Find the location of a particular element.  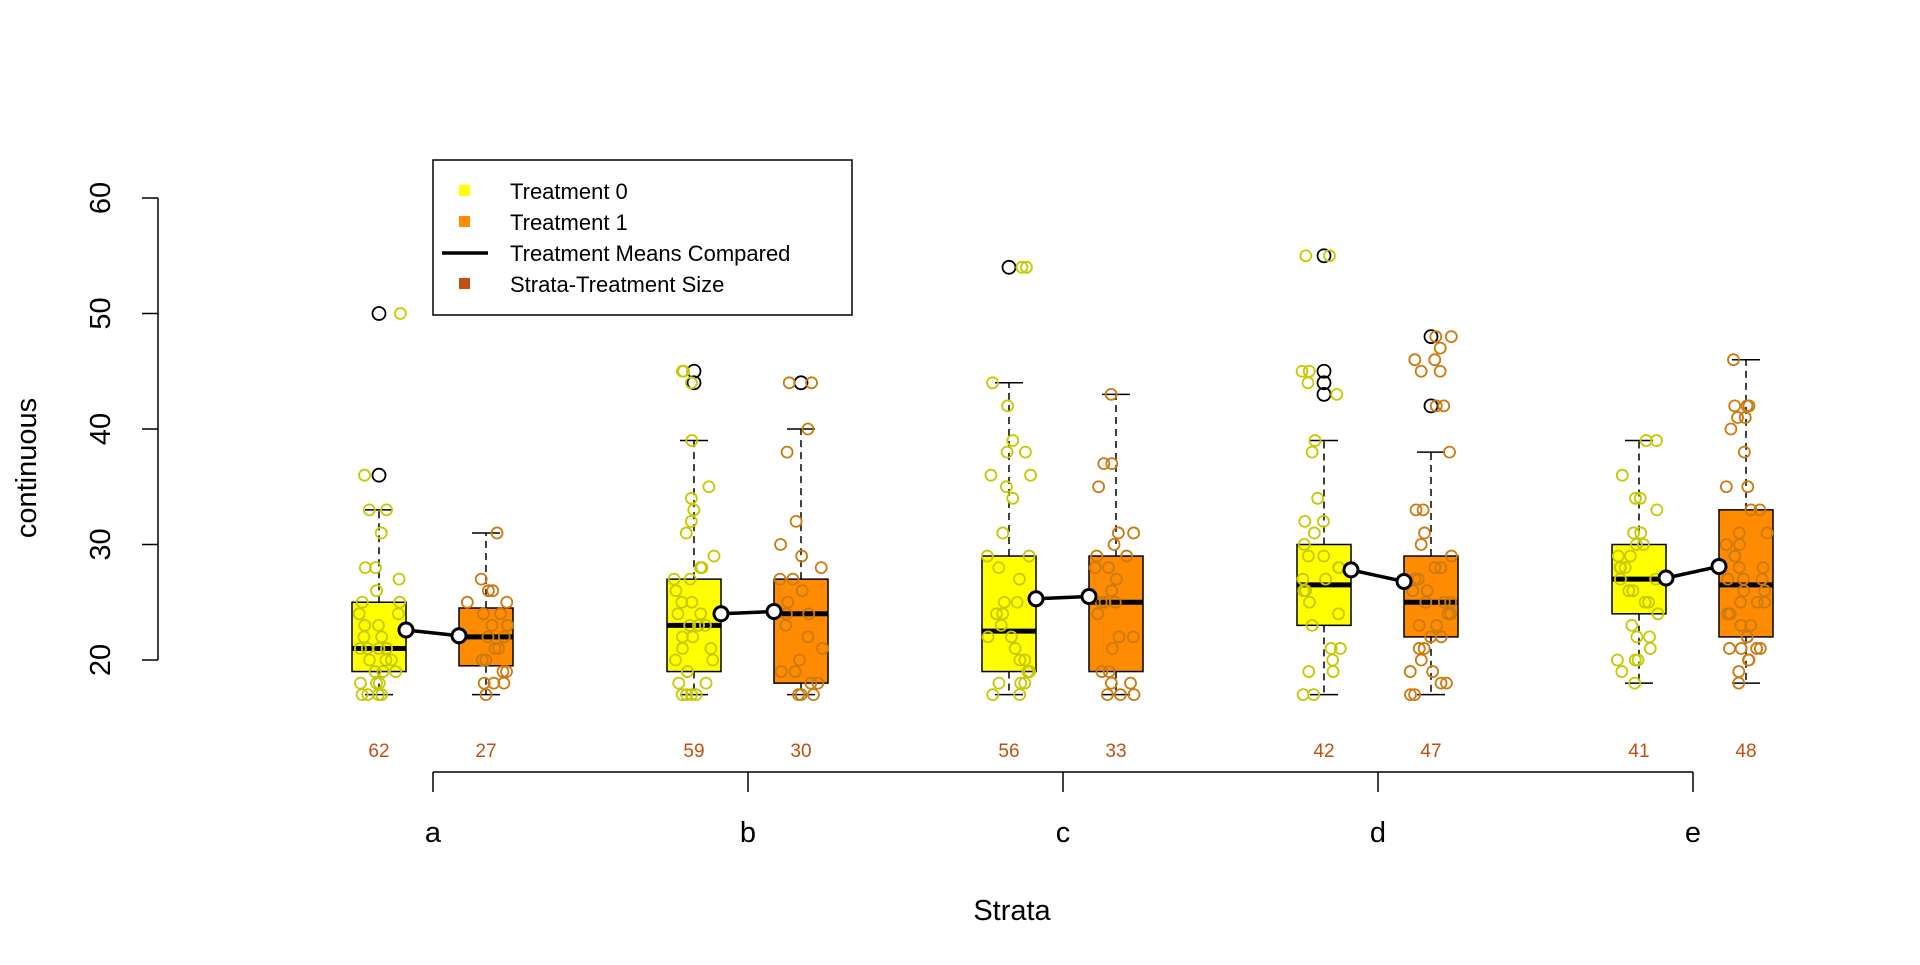

box-treatment-0-a is located at coordinates (379, 637).